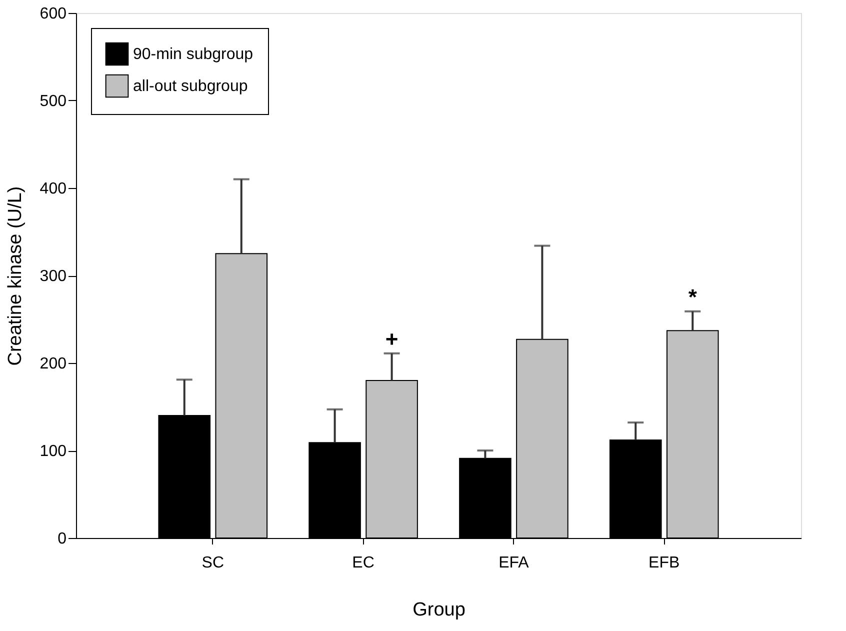  I want to click on x-axis-title: Group, so click(439, 610).